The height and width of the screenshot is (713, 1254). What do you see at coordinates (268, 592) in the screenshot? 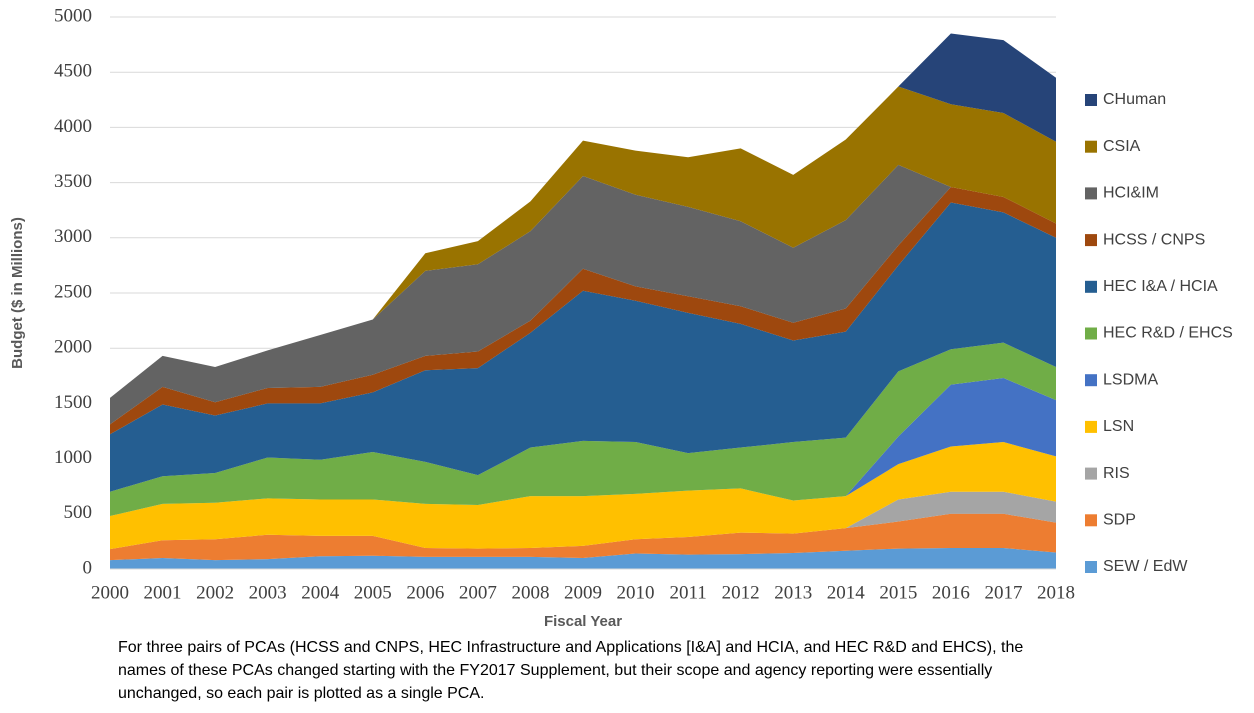
I see `x-tick-label: 2003` at bounding box center [268, 592].